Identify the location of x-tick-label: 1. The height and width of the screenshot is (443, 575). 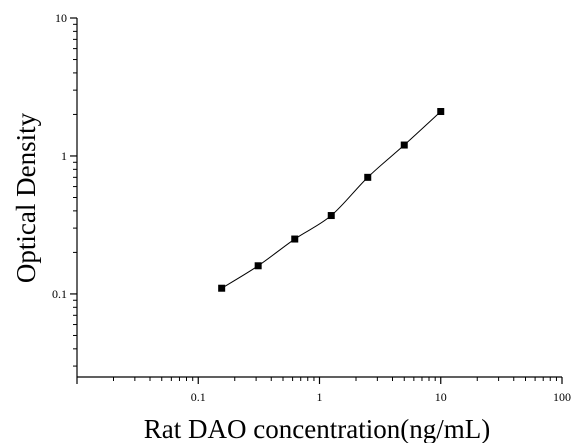
(320, 397).